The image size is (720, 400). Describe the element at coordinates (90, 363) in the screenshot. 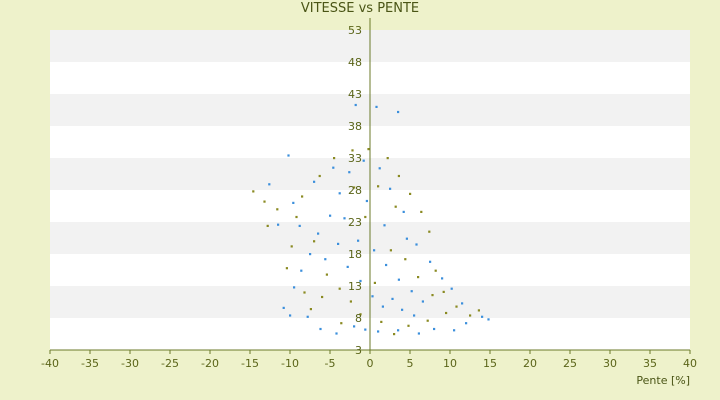

I see `x-tick-label: -35` at that location.